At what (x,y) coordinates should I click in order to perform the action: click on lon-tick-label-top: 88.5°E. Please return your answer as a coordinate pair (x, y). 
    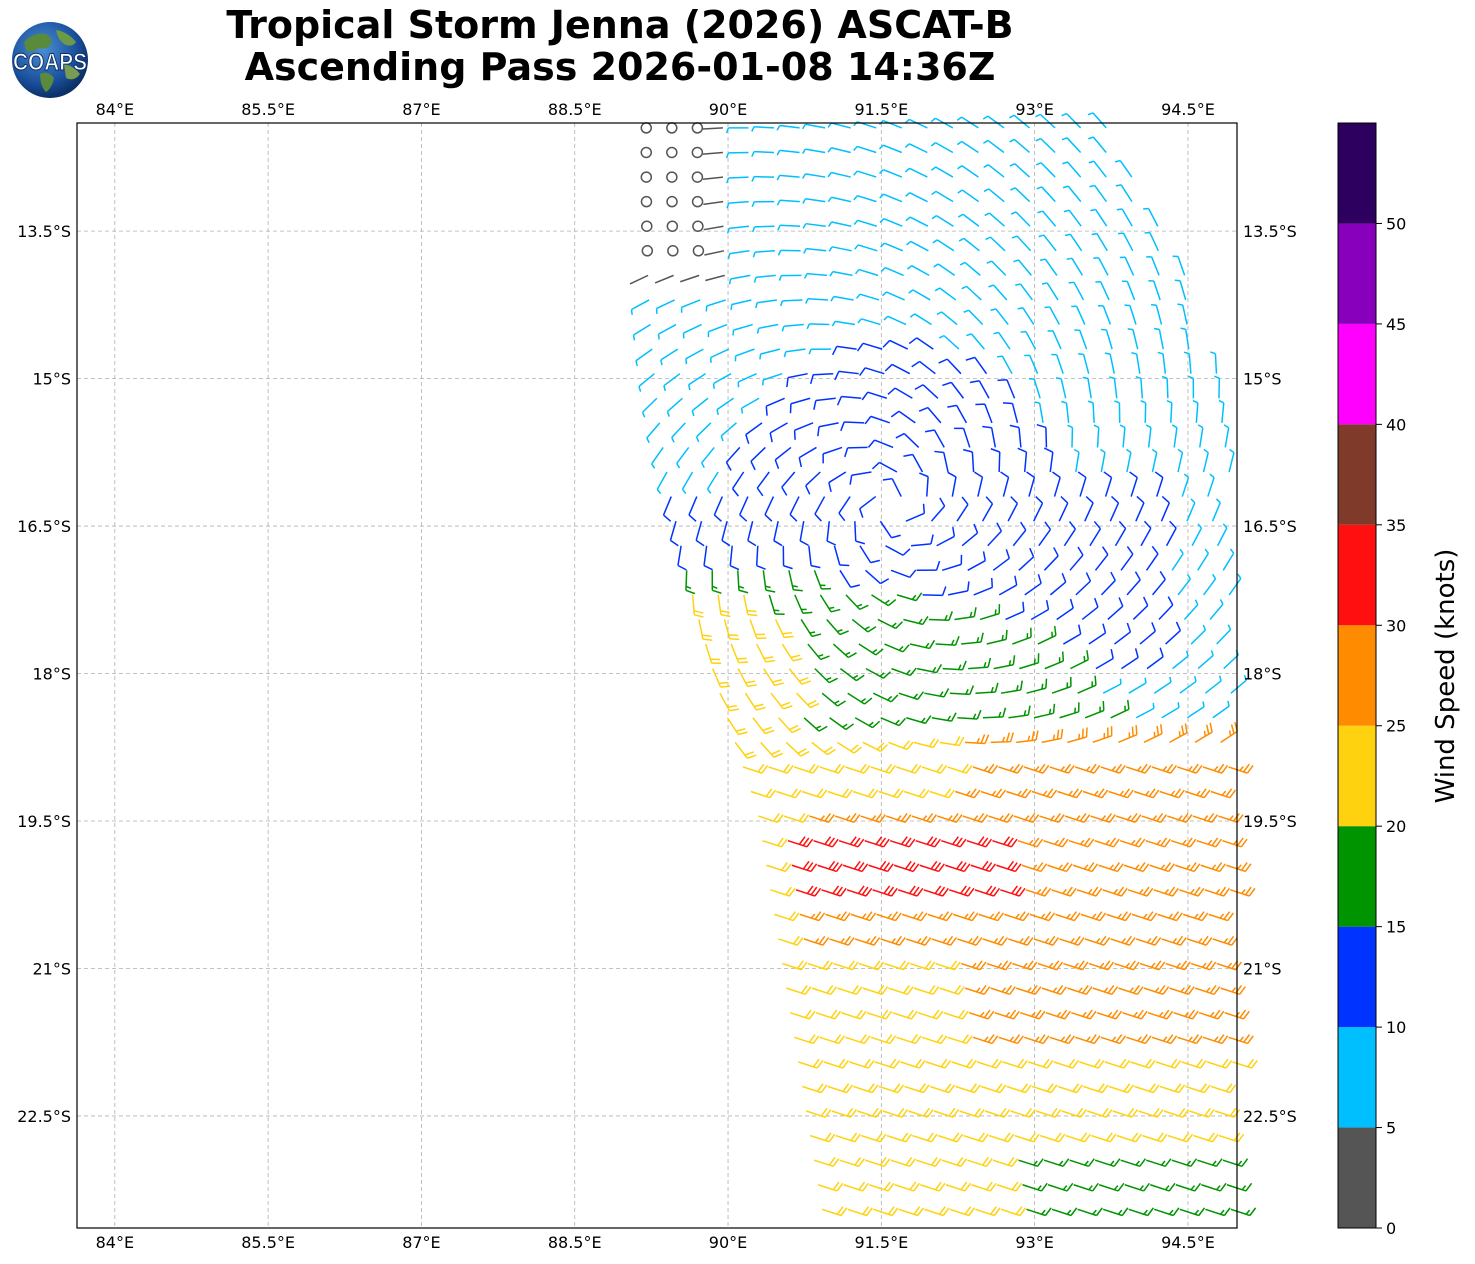
    Looking at the image, I should click on (575, 109).